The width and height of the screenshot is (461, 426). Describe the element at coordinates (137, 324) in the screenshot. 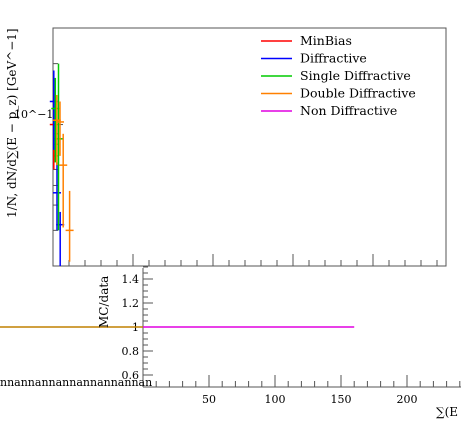

I see `ratio-y-ticks: 0.60.811.21.4` at that location.